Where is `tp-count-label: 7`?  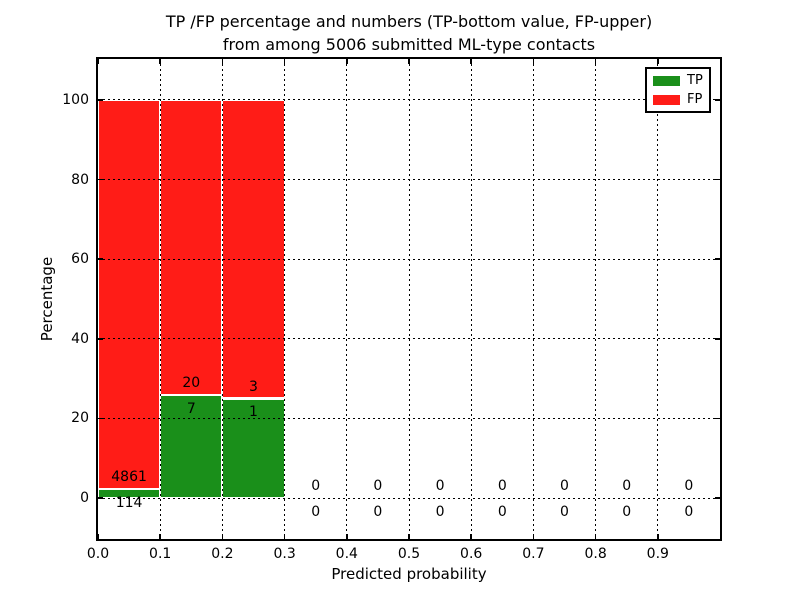
tp-count-label: 7 is located at coordinates (191, 408).